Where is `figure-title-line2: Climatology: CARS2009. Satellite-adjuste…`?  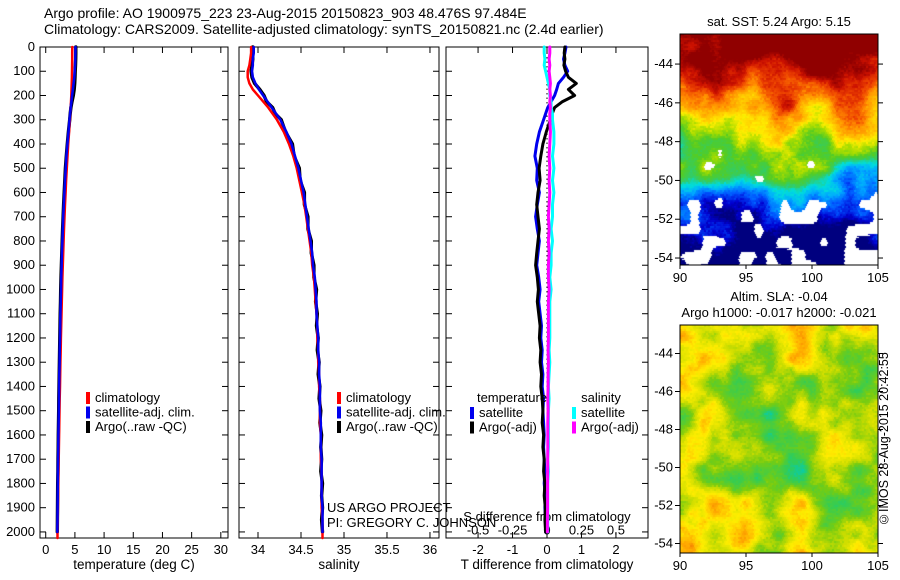 figure-title-line2: Climatology: CARS2009. Satellite-adjuste… is located at coordinates (324, 29).